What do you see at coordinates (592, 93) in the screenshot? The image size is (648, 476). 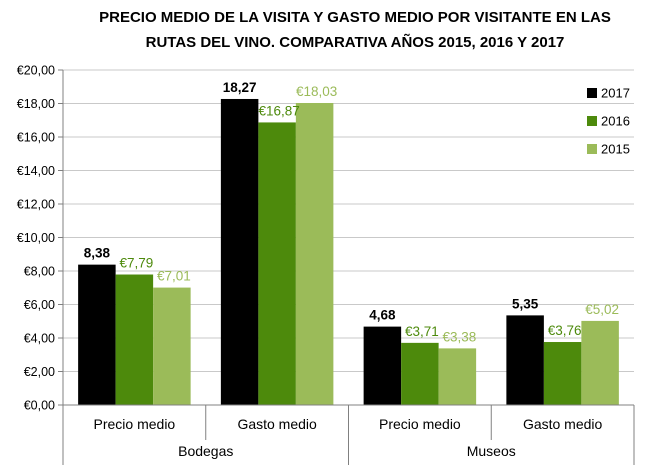 I see `legend-swatch-2017` at bounding box center [592, 93].